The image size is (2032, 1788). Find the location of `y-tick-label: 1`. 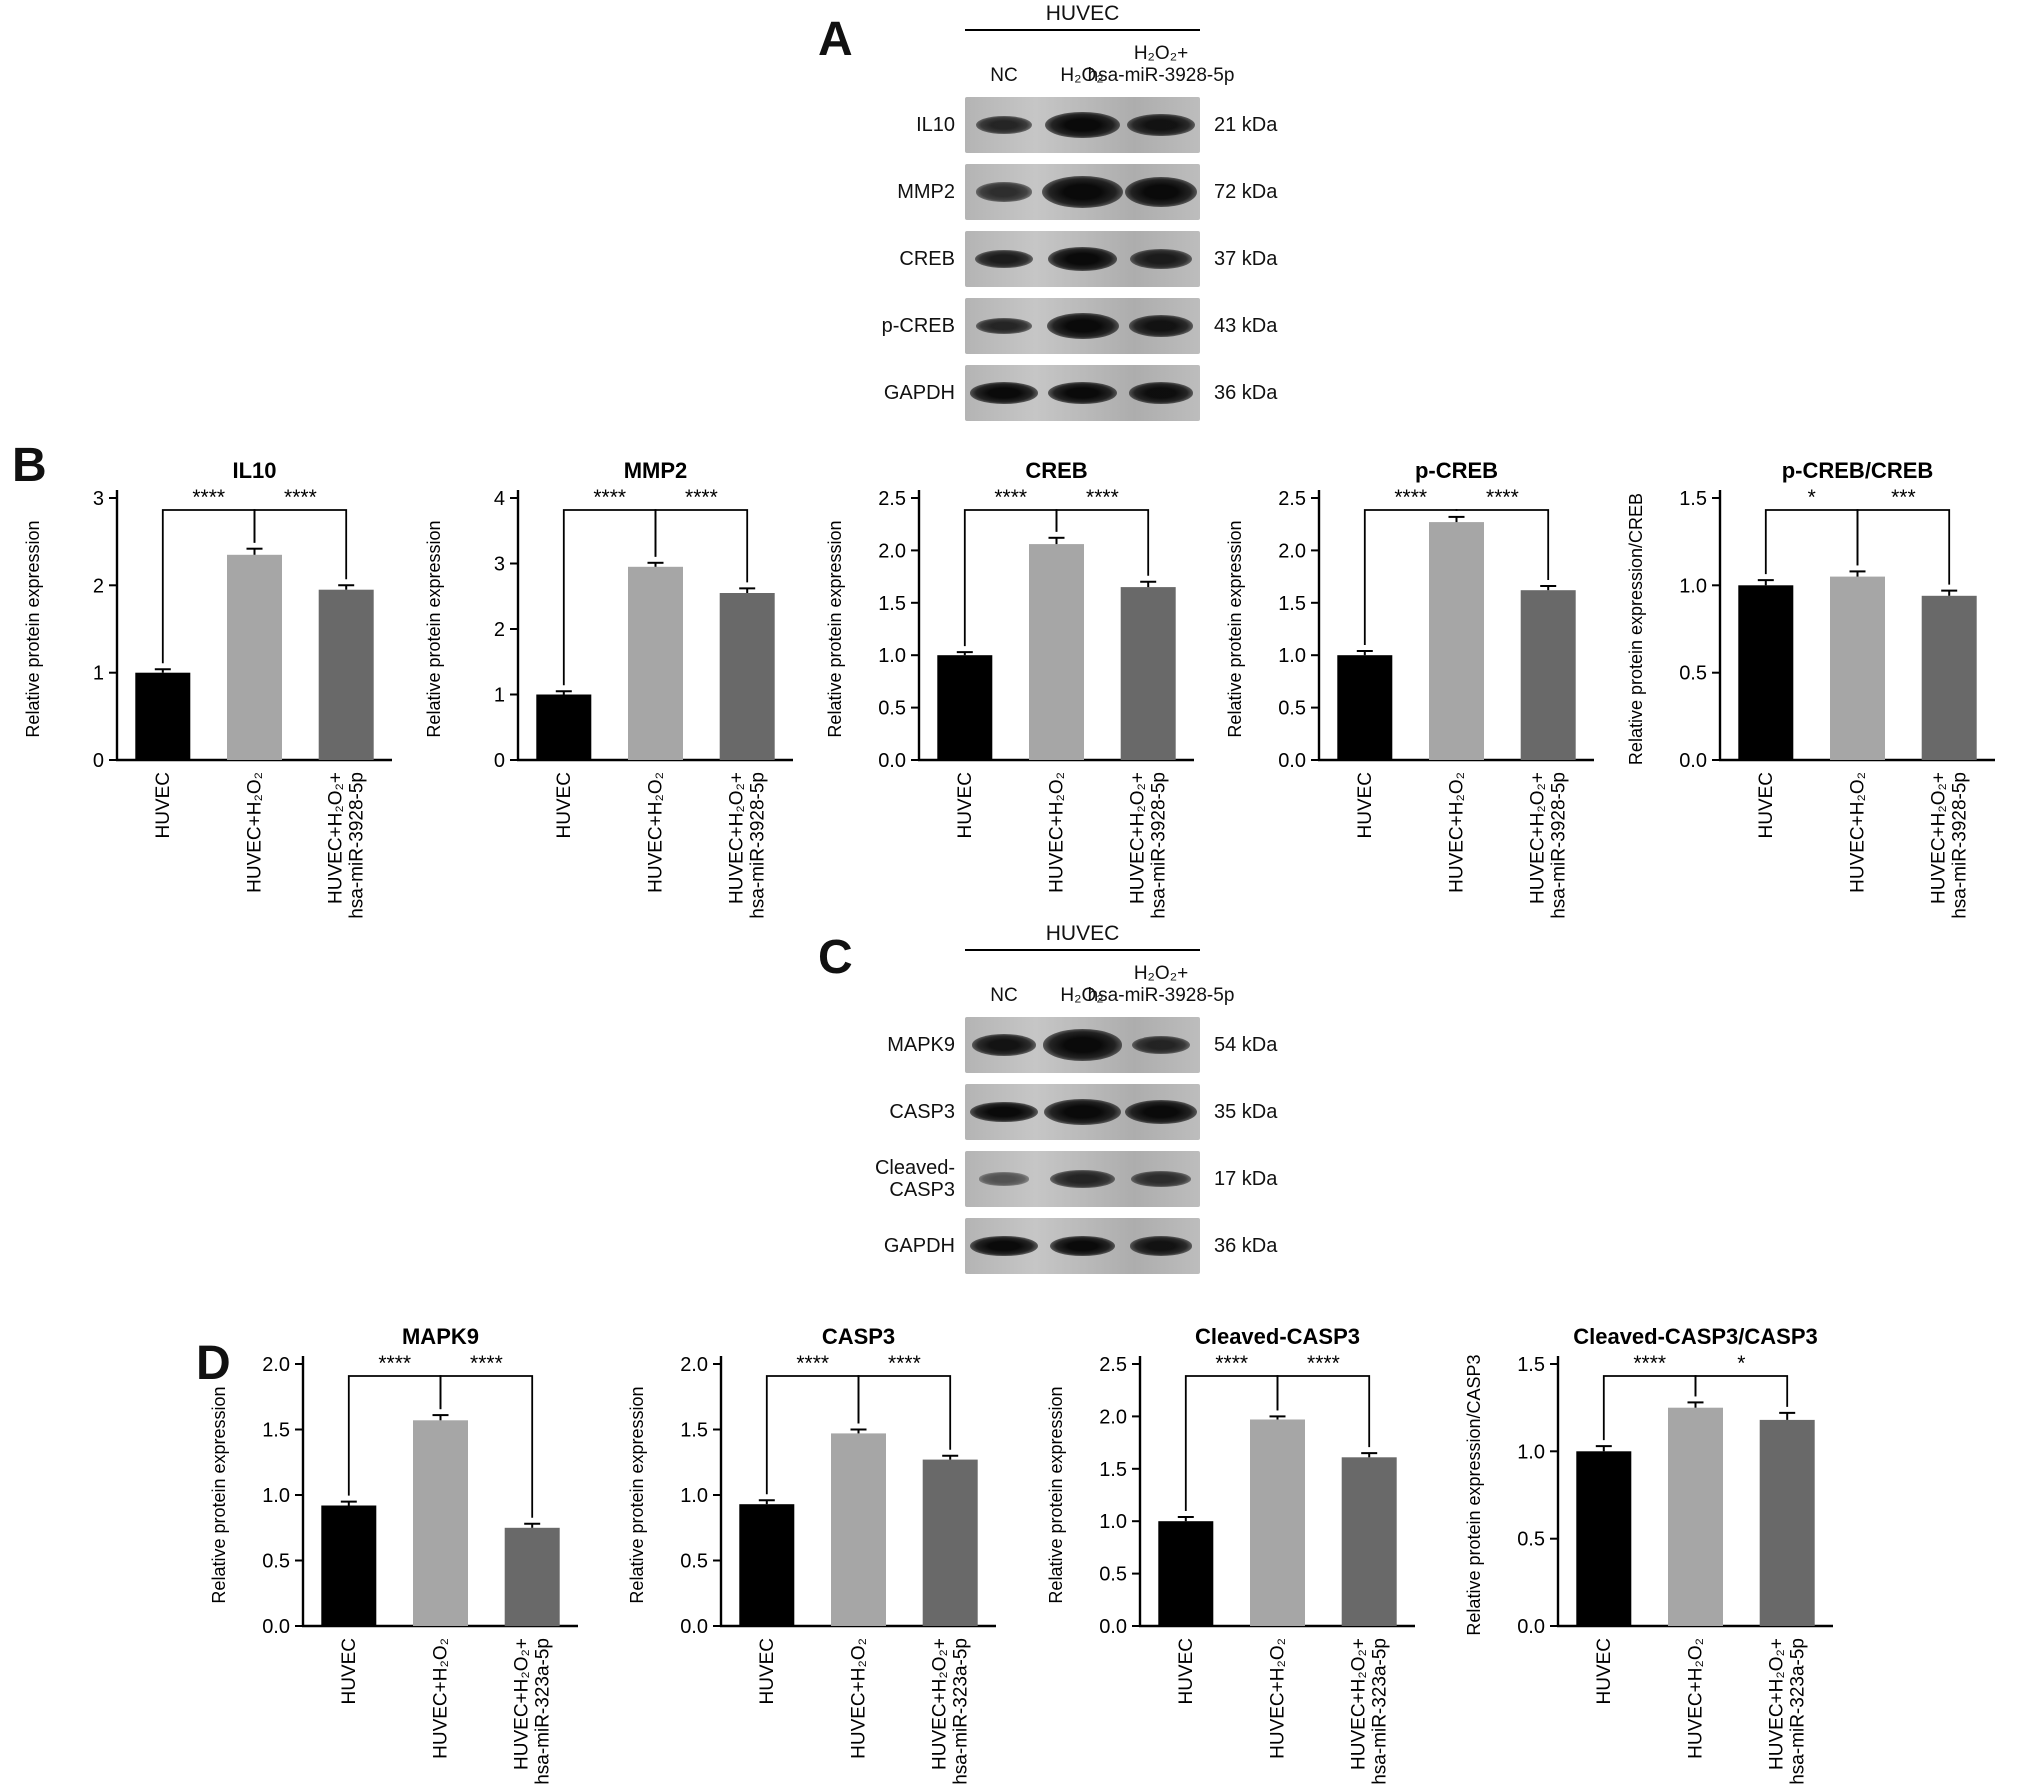

y-tick-label: 1 is located at coordinates (98, 674).